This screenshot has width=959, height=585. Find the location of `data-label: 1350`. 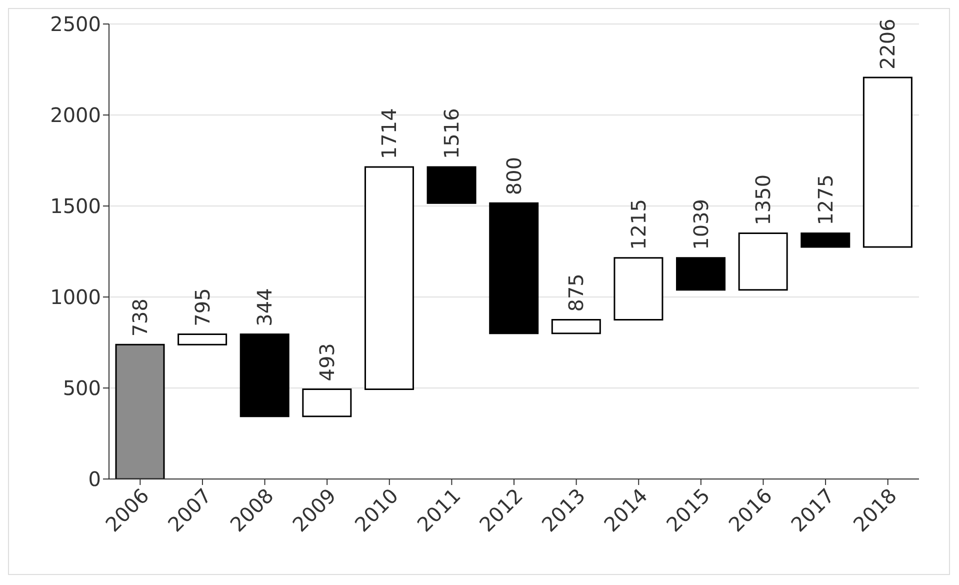

data-label: 1350 is located at coordinates (763, 200).